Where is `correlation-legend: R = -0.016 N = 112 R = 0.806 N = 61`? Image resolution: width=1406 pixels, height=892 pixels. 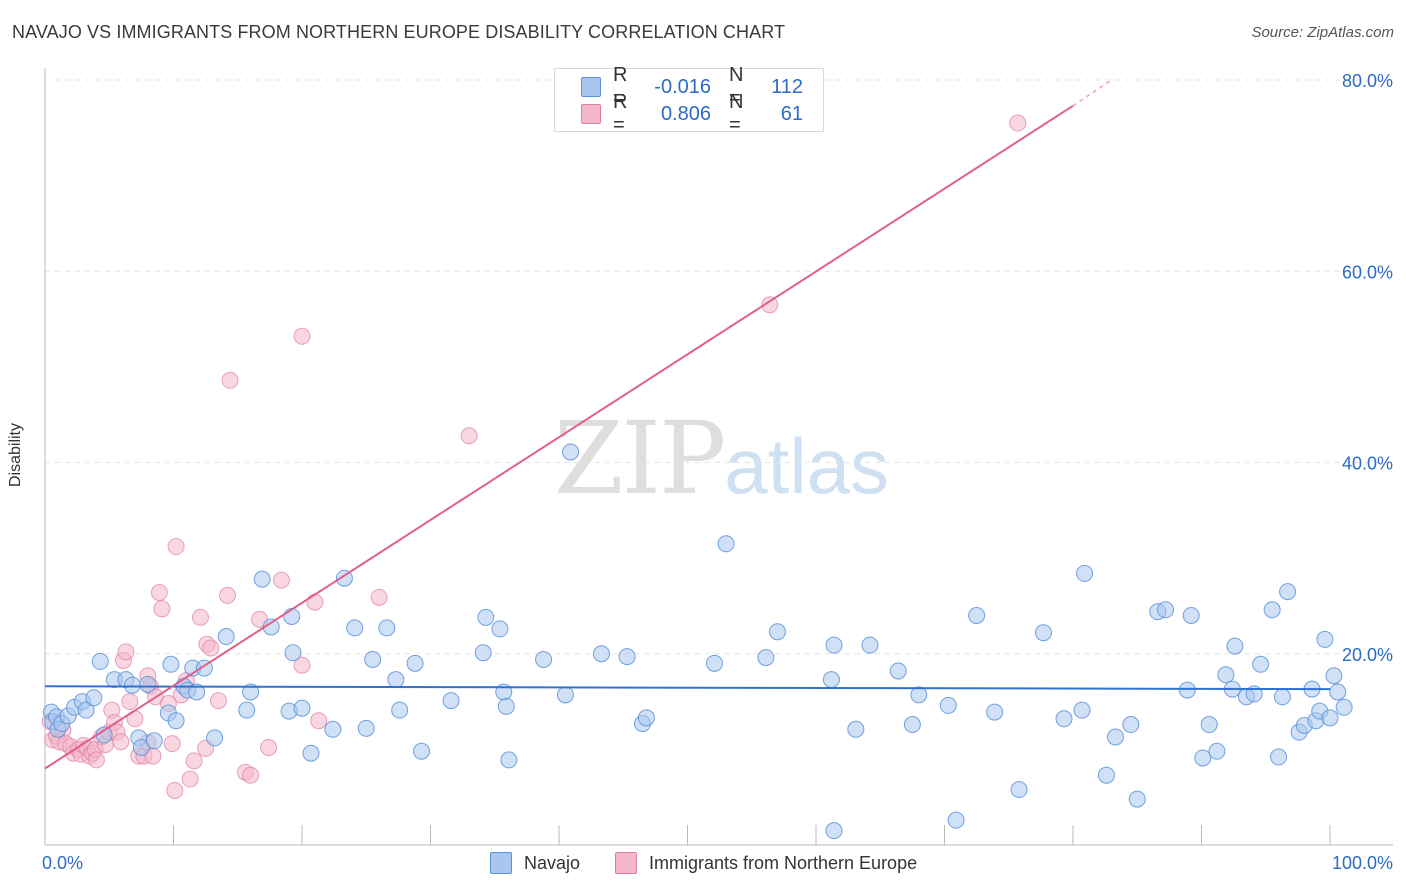 correlation-legend: R = -0.016 N = 112 R = 0.806 N = 61 is located at coordinates (689, 100).